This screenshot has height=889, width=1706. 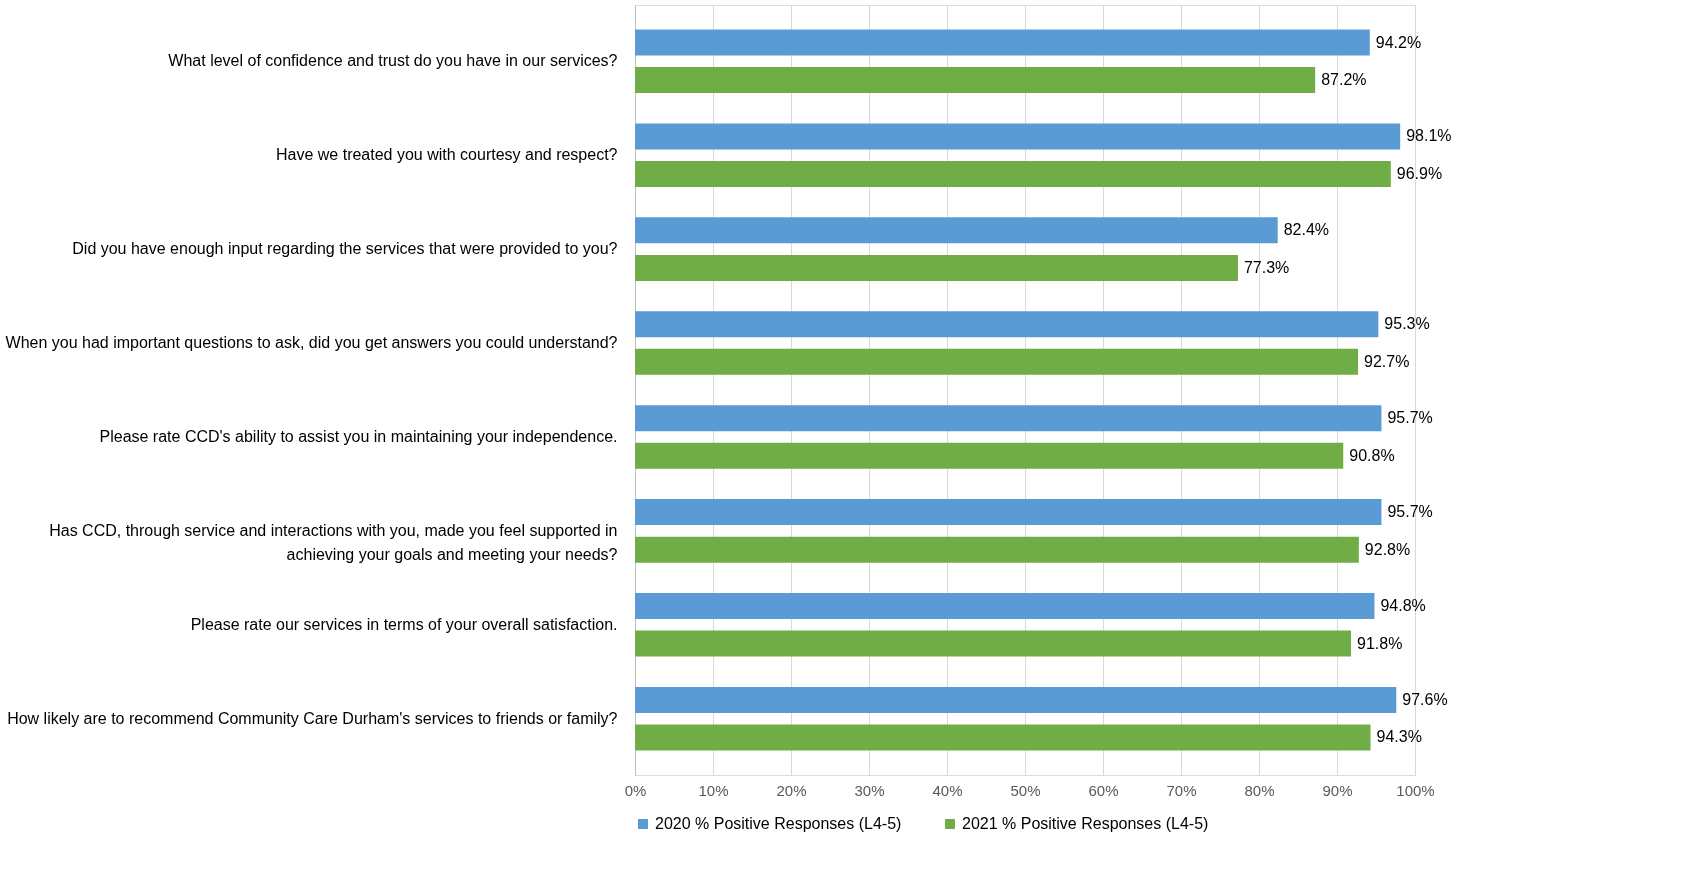 I want to click on data-label: 90.8%, so click(x=1372, y=455).